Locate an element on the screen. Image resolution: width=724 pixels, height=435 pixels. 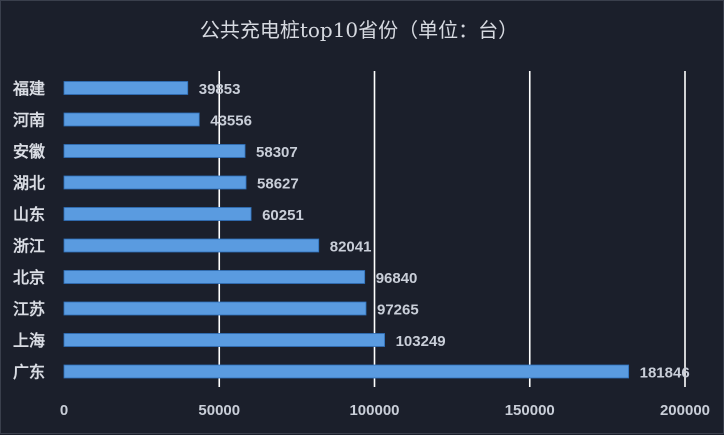
category-label: 山东 is located at coordinates (29, 214).